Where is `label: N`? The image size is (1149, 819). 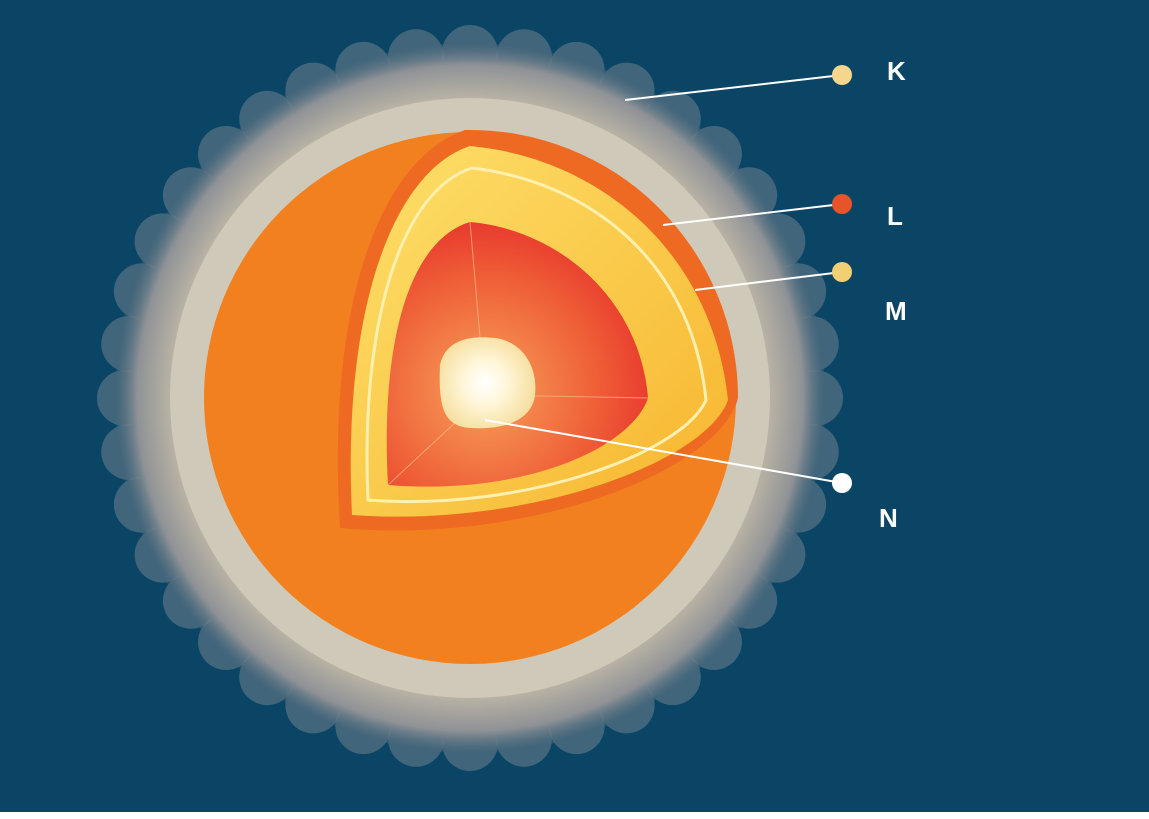
label: N is located at coordinates (888, 518).